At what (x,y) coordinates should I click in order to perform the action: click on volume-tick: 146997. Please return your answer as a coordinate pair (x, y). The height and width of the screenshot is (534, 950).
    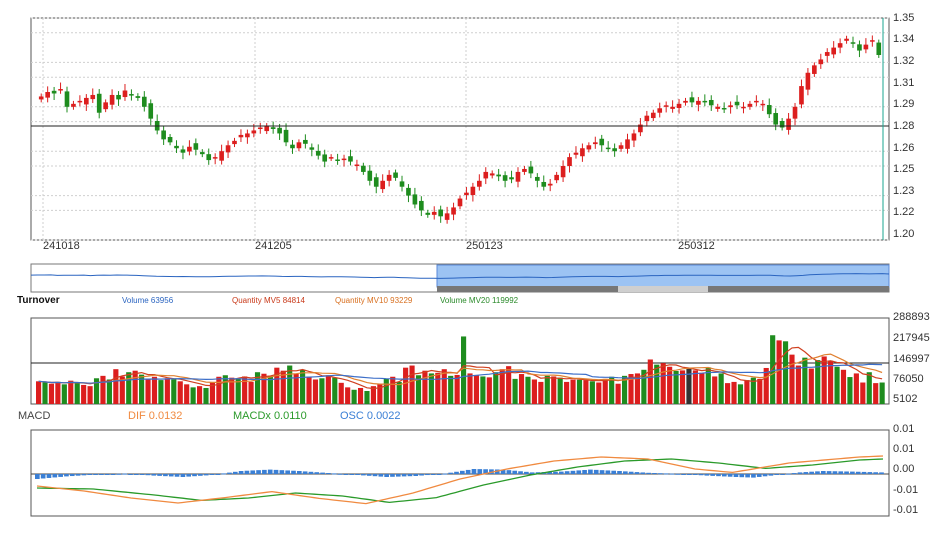
    Looking at the image, I should click on (911, 359).